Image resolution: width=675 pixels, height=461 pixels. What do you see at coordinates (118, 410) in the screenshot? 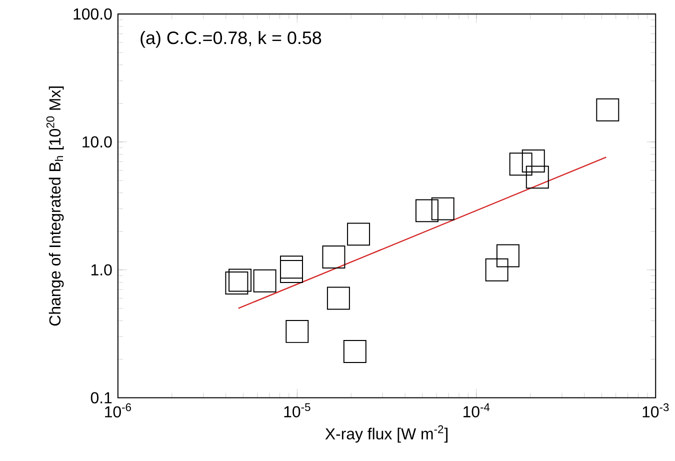
I see `x-tick-label: 10$^{-6}$` at bounding box center [118, 410].